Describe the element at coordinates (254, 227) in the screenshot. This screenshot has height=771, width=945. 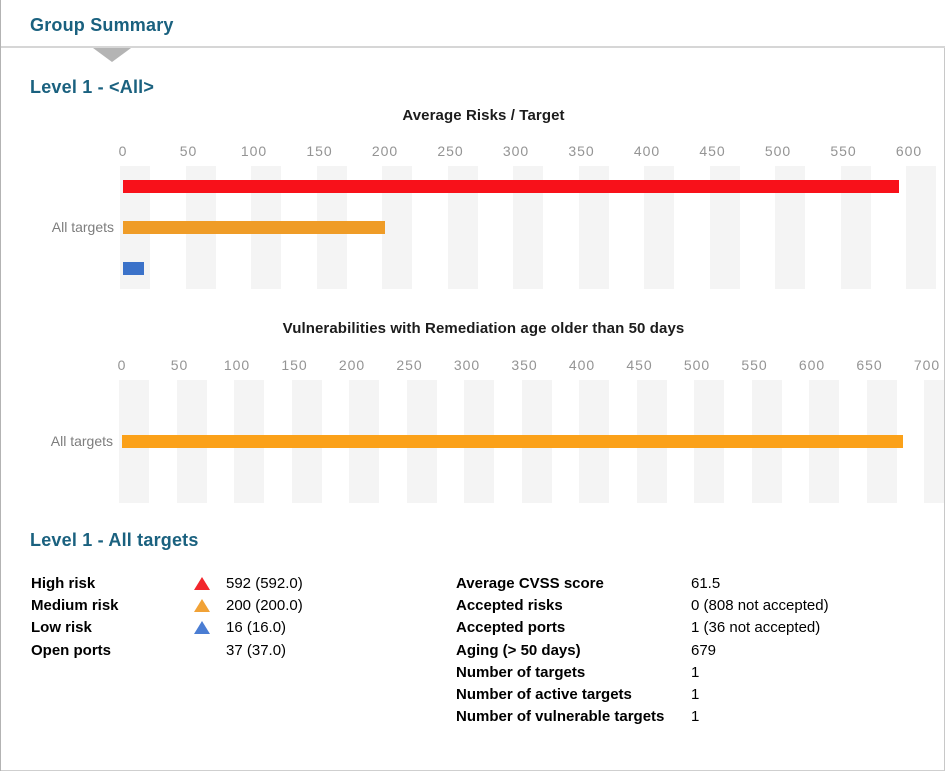
I see `bar-medium-risk` at that location.